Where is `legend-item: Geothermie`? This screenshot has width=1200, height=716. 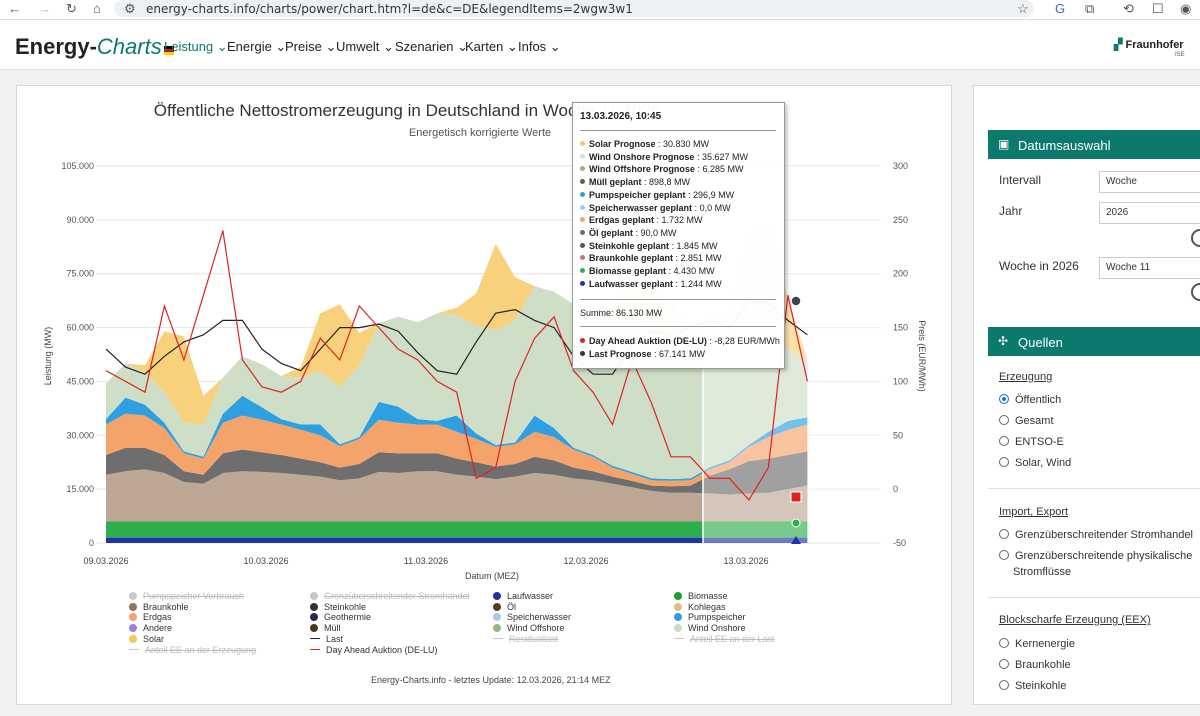 legend-item: Geothermie is located at coordinates (340, 617).